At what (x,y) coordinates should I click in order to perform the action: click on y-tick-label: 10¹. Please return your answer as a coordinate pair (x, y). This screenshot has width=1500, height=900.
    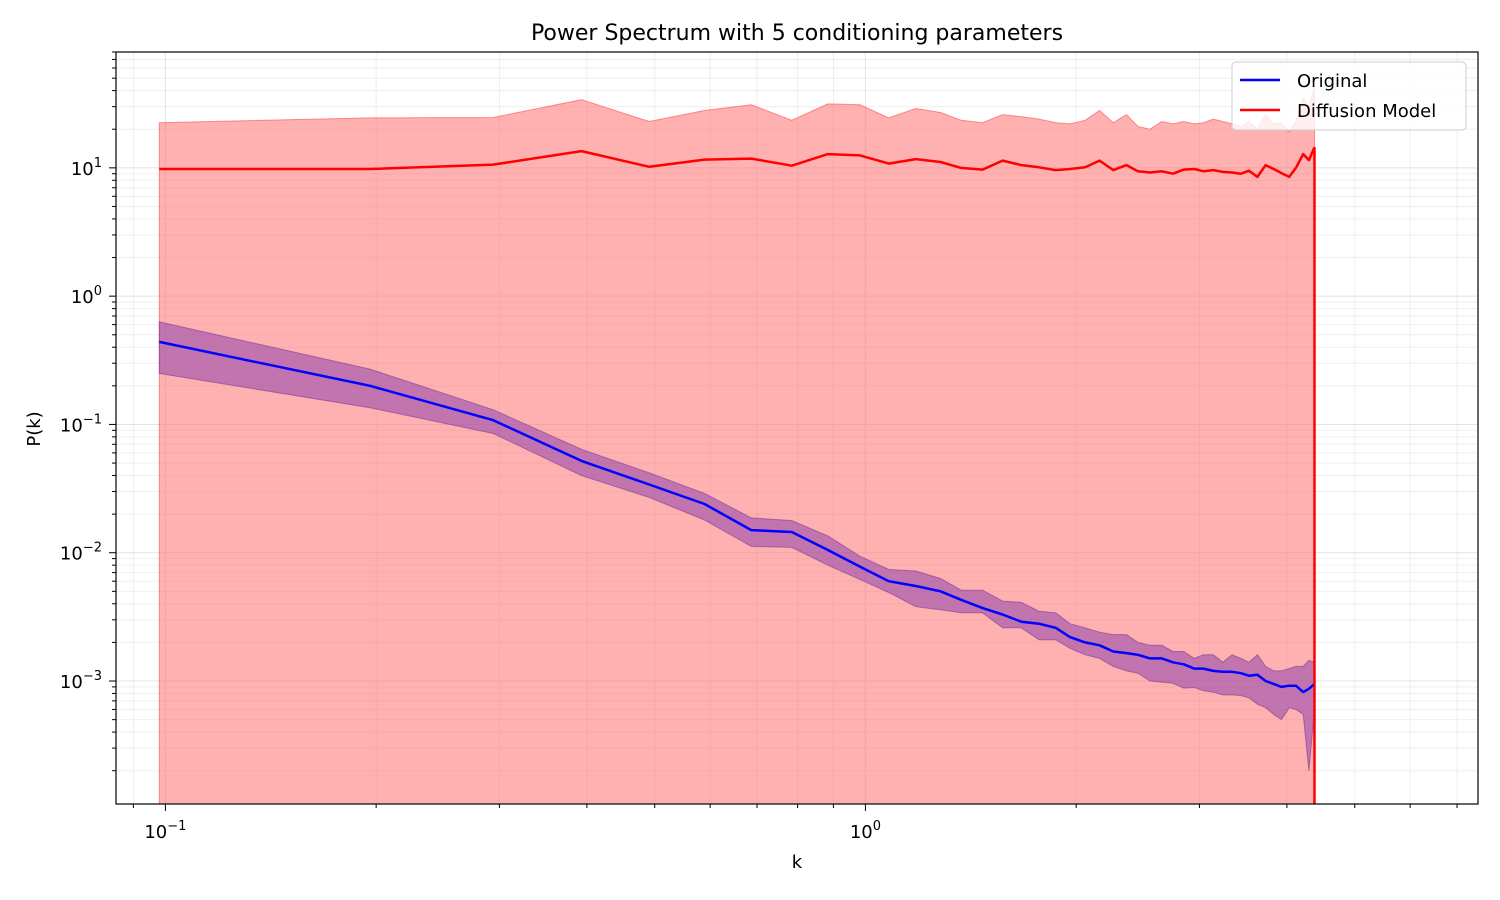
    Looking at the image, I should click on (86, 168).